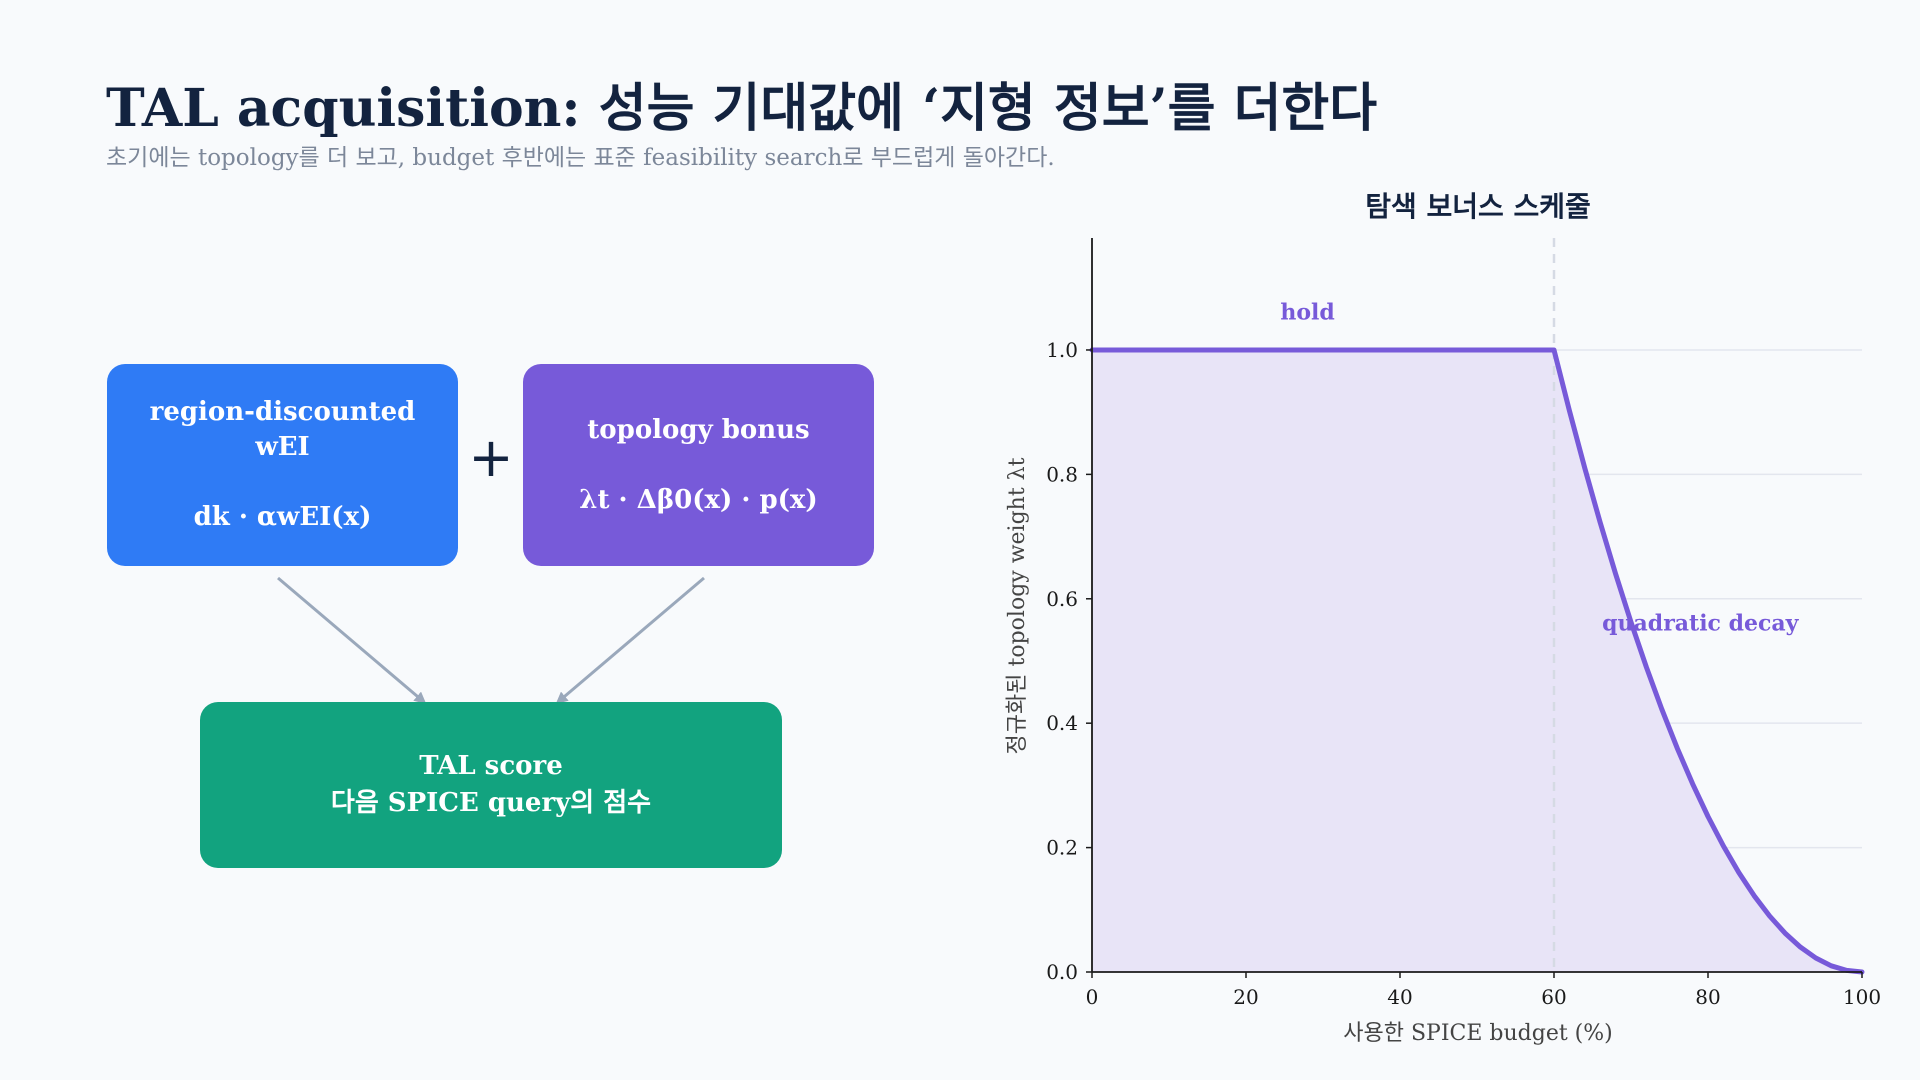 Image resolution: width=1920 pixels, height=1080 pixels. What do you see at coordinates (282, 447) in the screenshot?
I see `wei-term-label-line2: wEI` at bounding box center [282, 447].